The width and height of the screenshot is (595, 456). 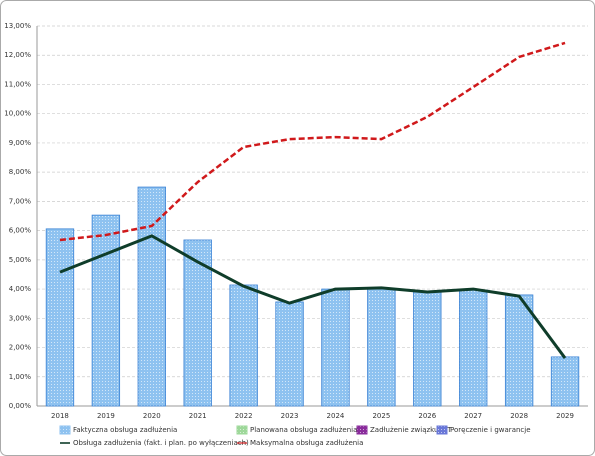 I want to click on y-tick-label: 11,00%, so click(x=17, y=84).